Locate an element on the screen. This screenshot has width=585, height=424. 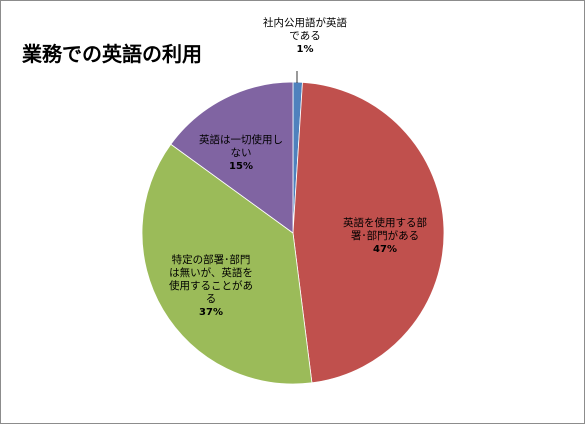
slice-4-label-line-2: ない is located at coordinates (241, 153).